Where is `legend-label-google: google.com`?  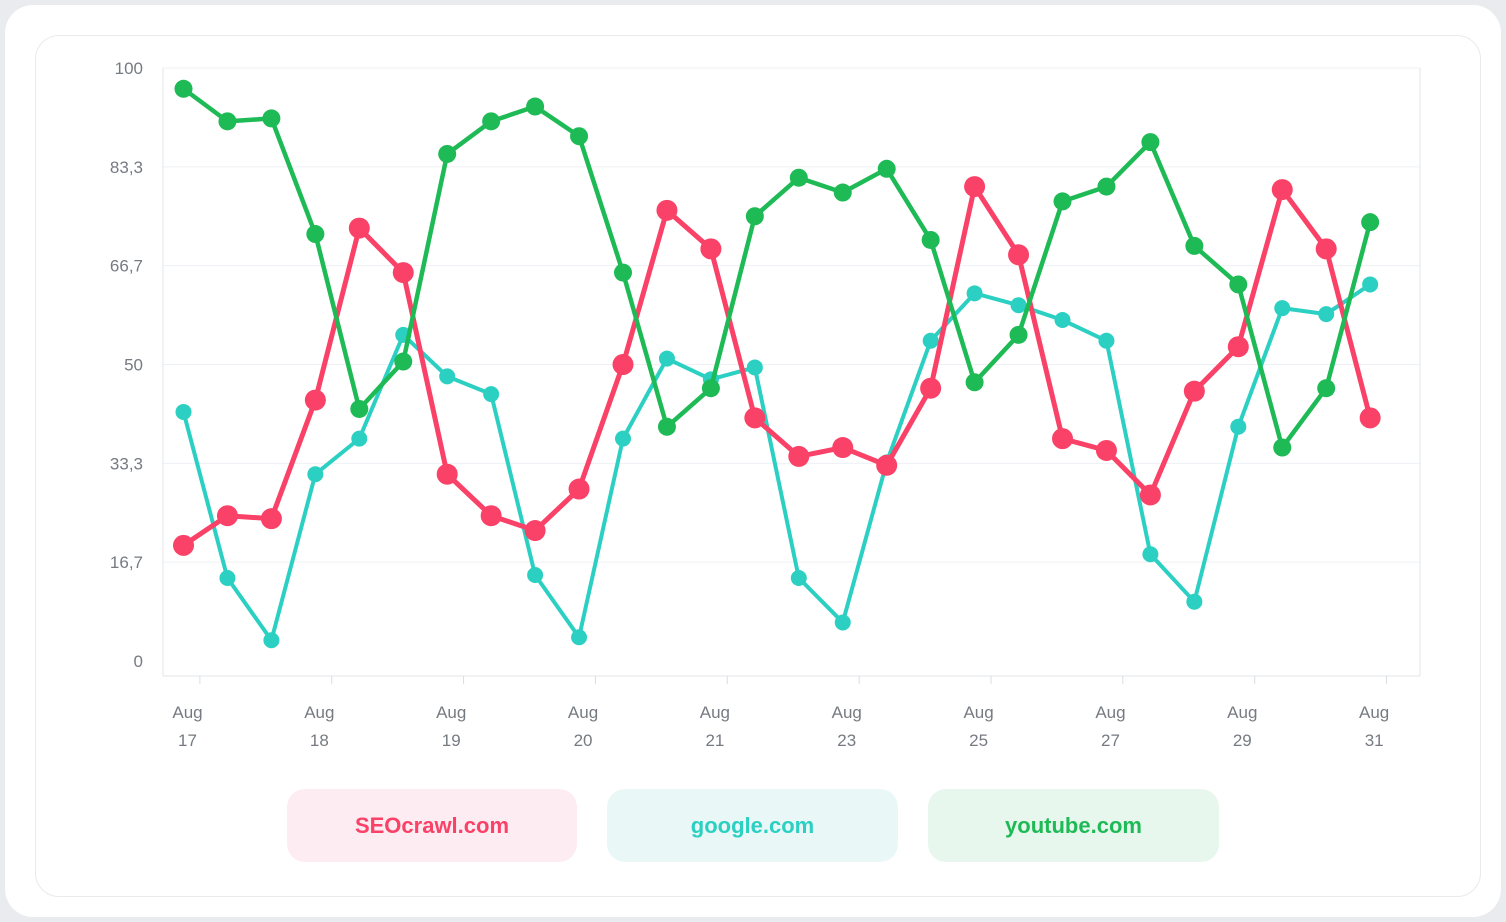 legend-label-google: google.com is located at coordinates (752, 825).